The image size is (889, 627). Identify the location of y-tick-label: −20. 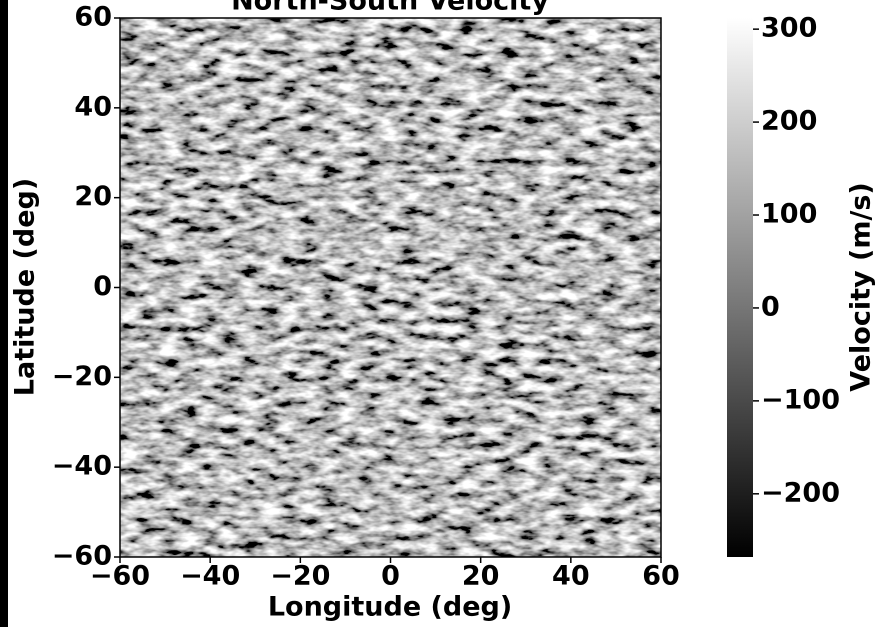
(82, 376).